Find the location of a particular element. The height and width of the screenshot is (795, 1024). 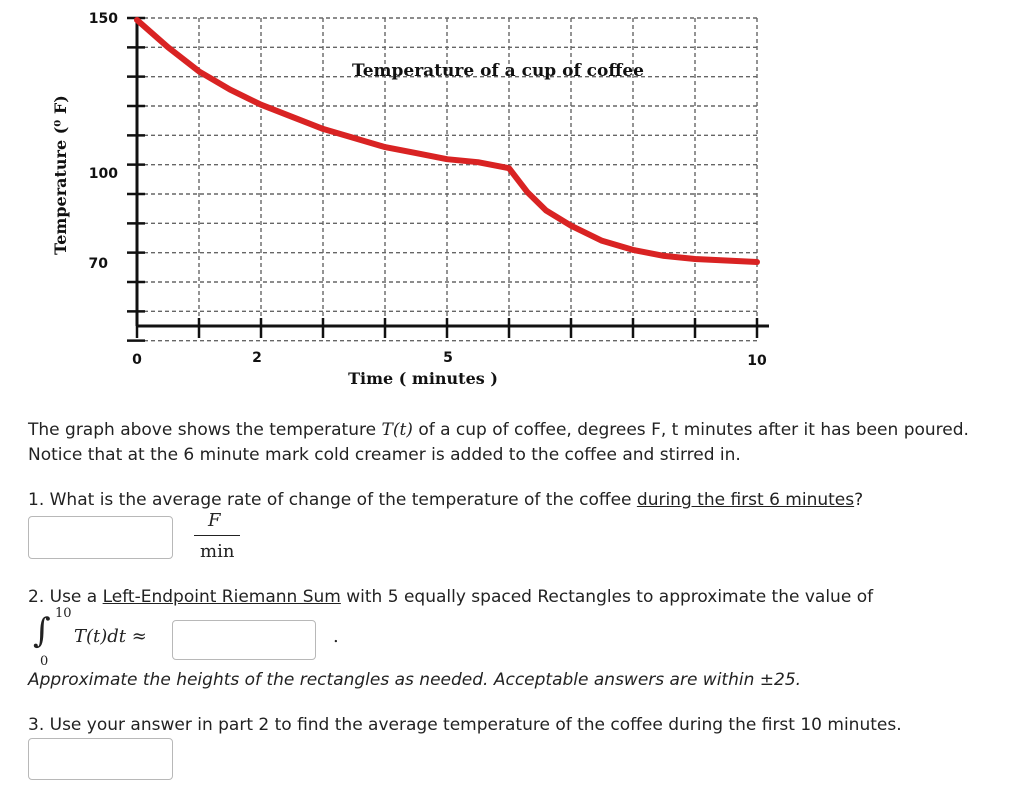

x-tick-label-2: 2 is located at coordinates (257, 358).